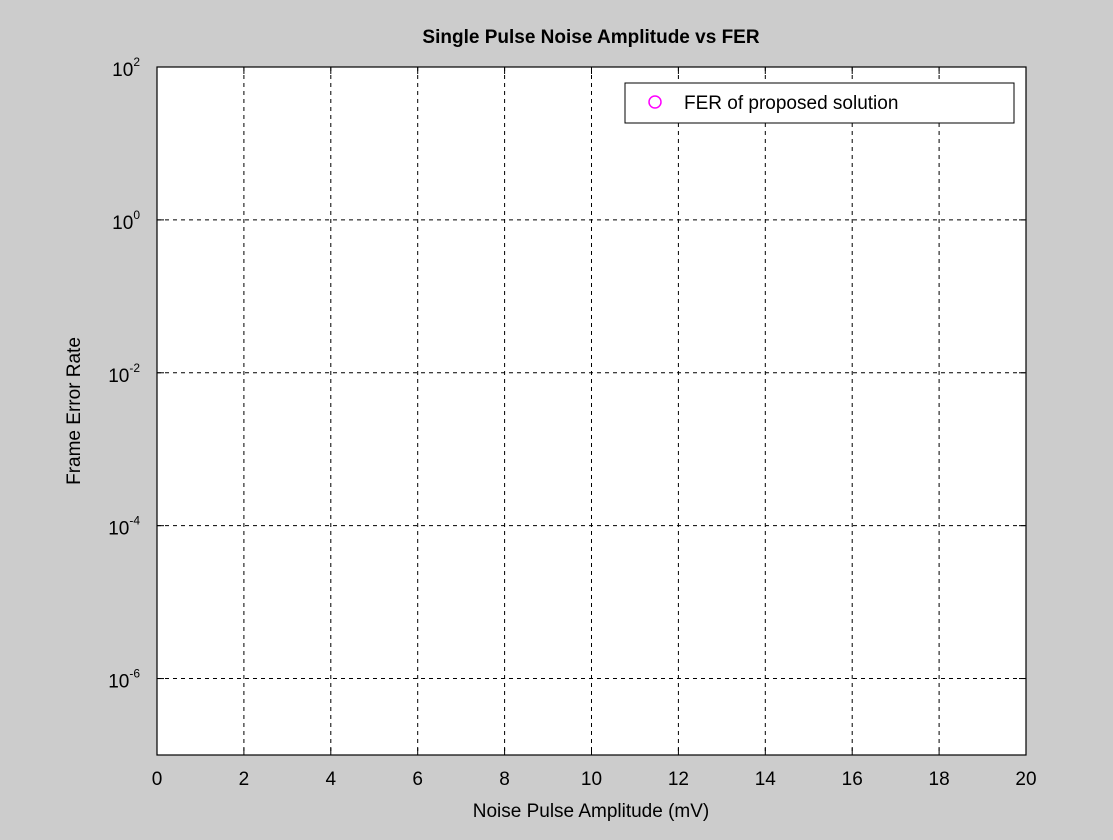  Describe the element at coordinates (331, 779) in the screenshot. I see `x-tick-label: 4` at that location.